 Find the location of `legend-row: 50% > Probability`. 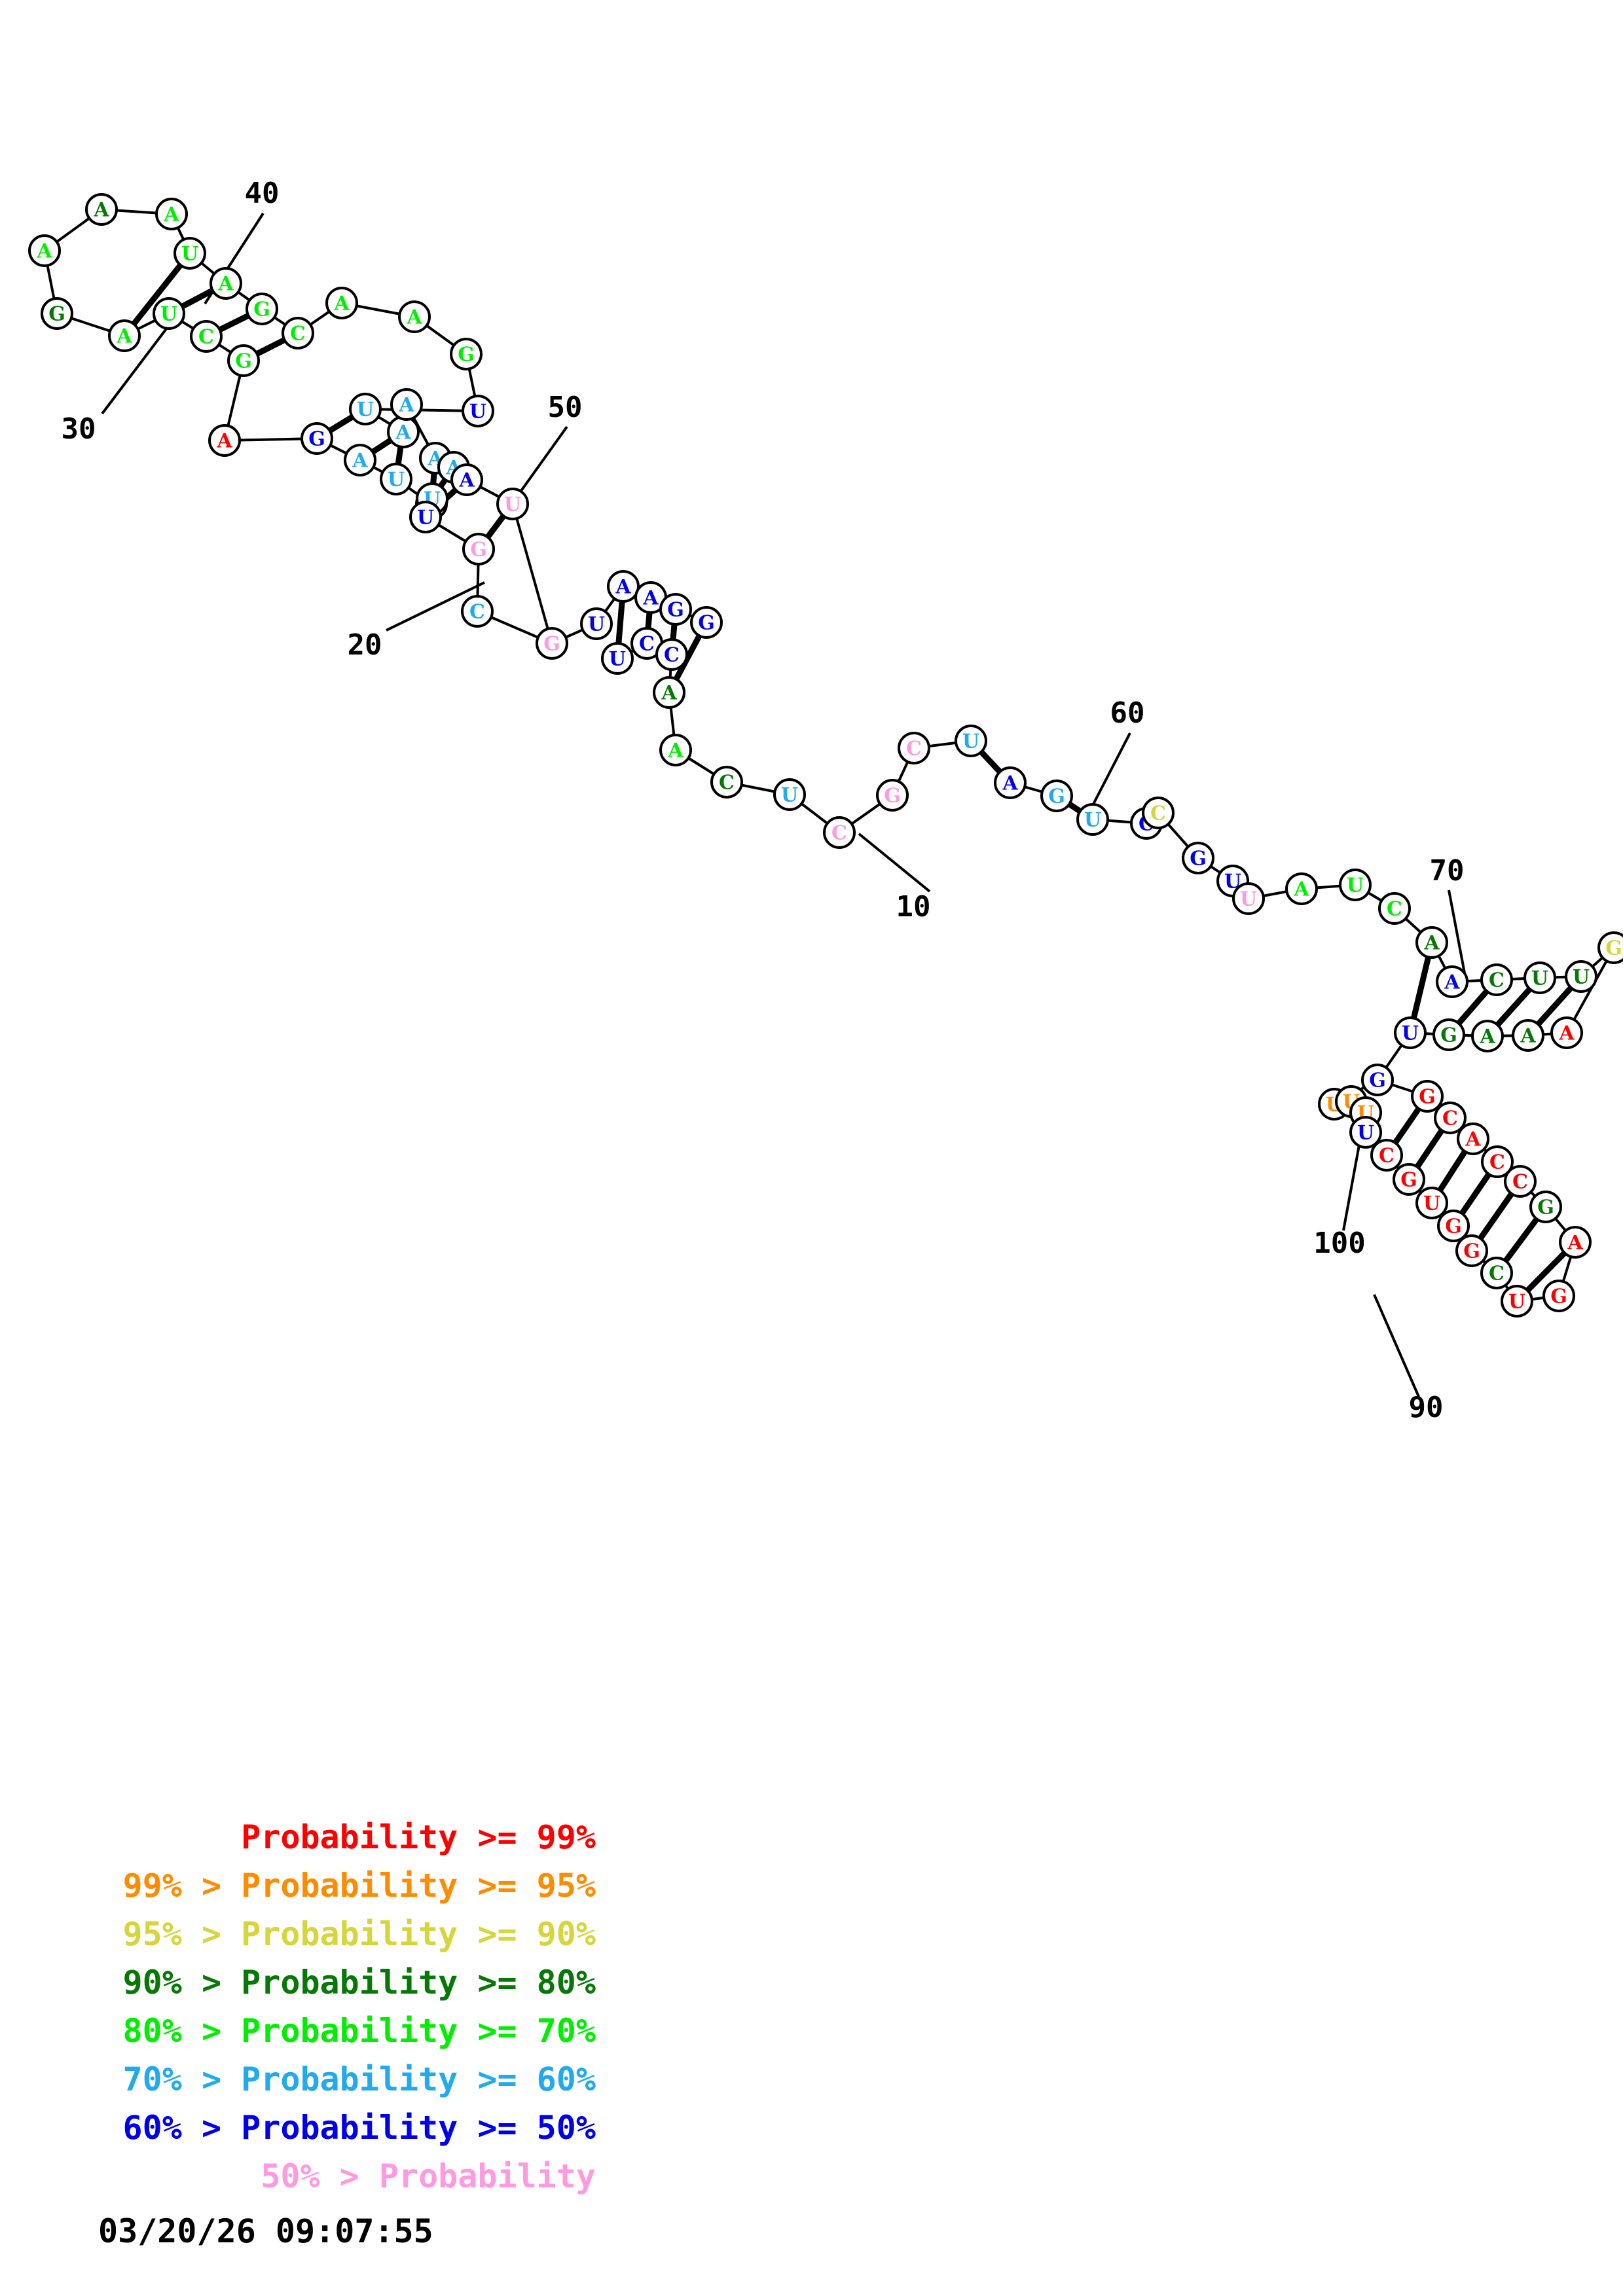

legend-row: 50% > Probability is located at coordinates (428, 2176).